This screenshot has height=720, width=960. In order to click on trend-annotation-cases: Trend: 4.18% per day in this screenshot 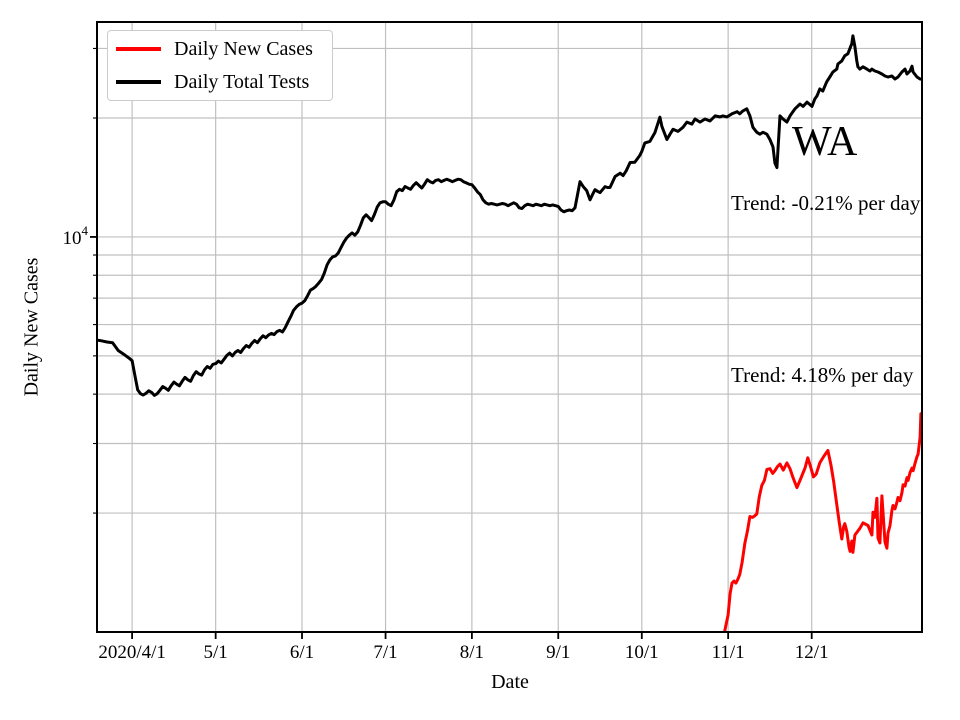, I will do `click(822, 375)`.